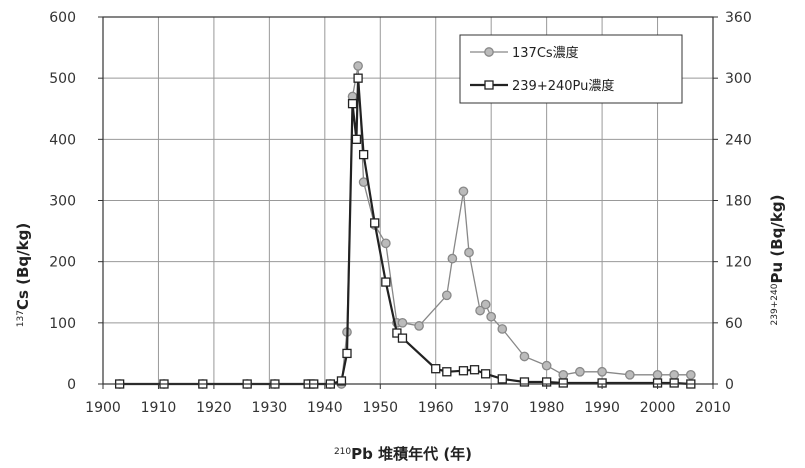  What do you see at coordinates (729, 385) in the screenshot?
I see `y-right-tick-label: 0` at bounding box center [729, 385].